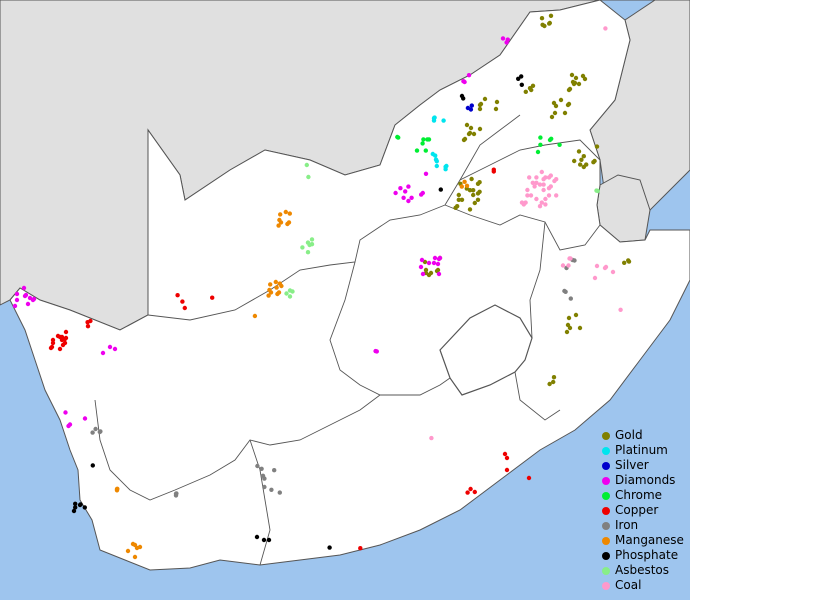 This screenshot has width=814, height=600. I want to click on legend-item-phosphate: Phosphate, so click(643, 555).